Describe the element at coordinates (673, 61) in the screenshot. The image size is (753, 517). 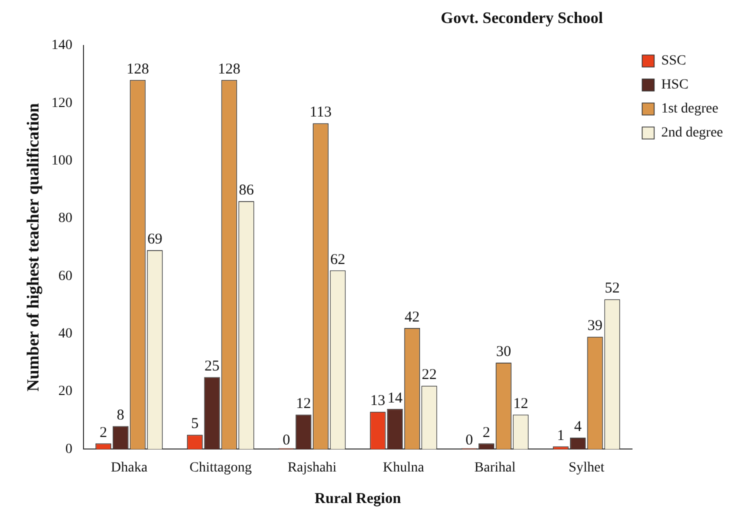
I see `legend-label: SSC` at that location.